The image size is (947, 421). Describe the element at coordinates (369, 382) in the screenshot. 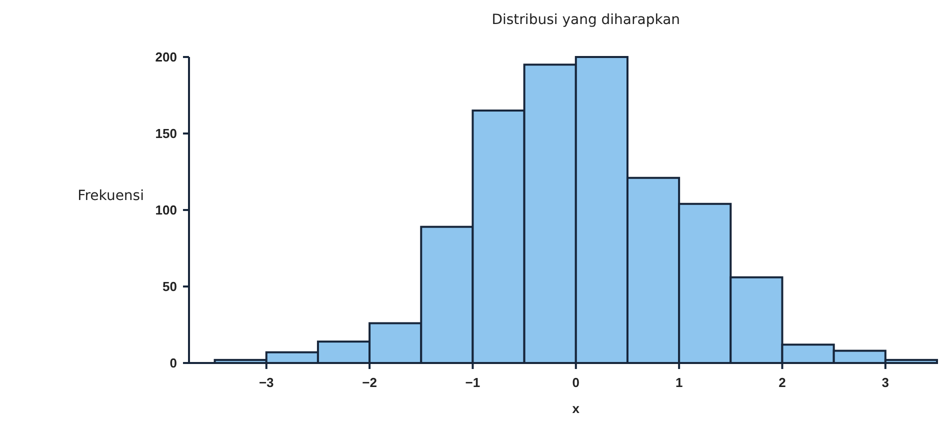

I see `x-tick-label: −2` at that location.